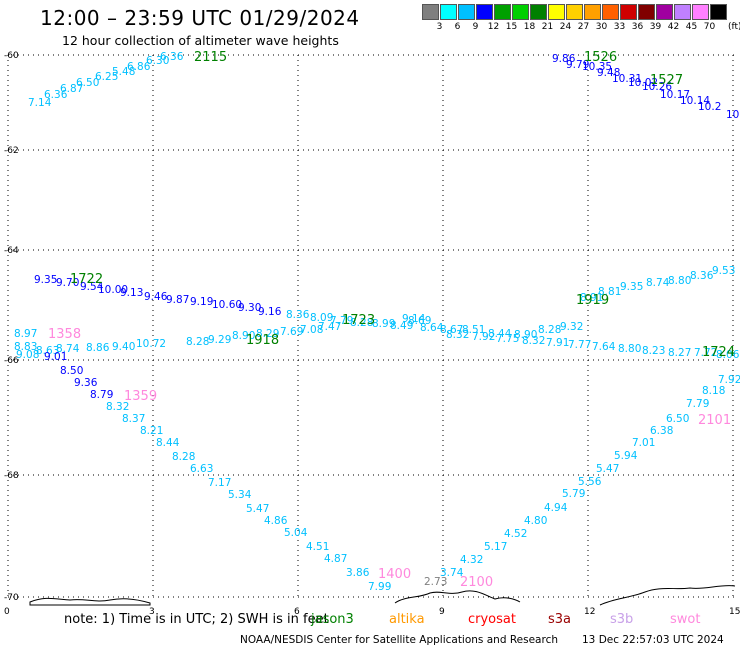 Image resolution: width=740 pixels, height=650 pixels. Describe the element at coordinates (661, 431) in the screenshot. I see `swh-value: 6.38` at that location.